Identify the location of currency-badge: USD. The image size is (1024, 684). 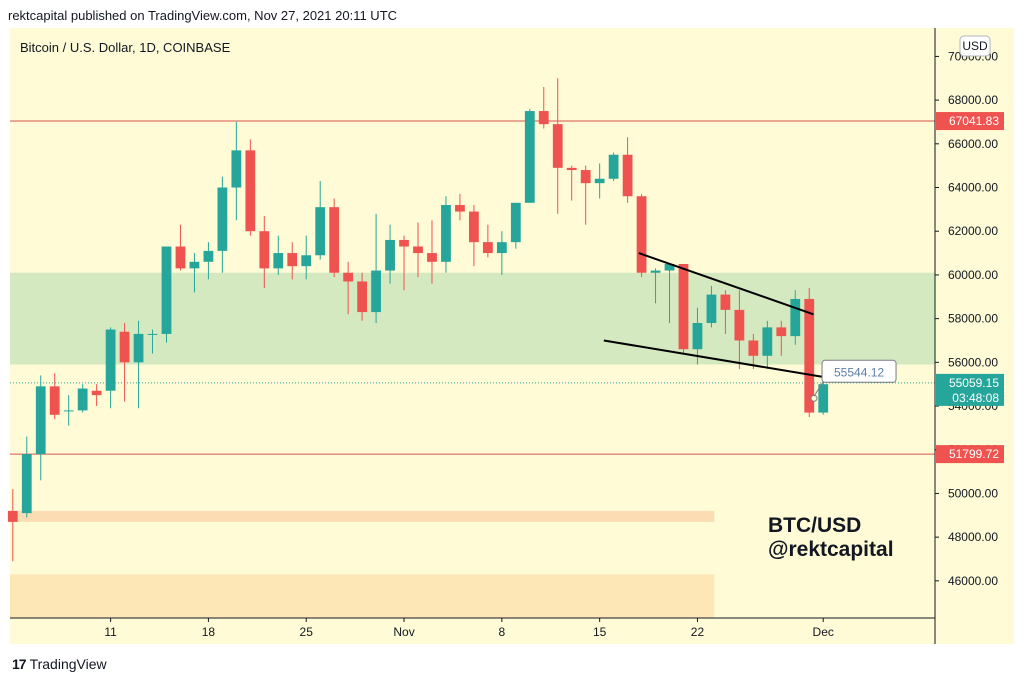
(975, 46).